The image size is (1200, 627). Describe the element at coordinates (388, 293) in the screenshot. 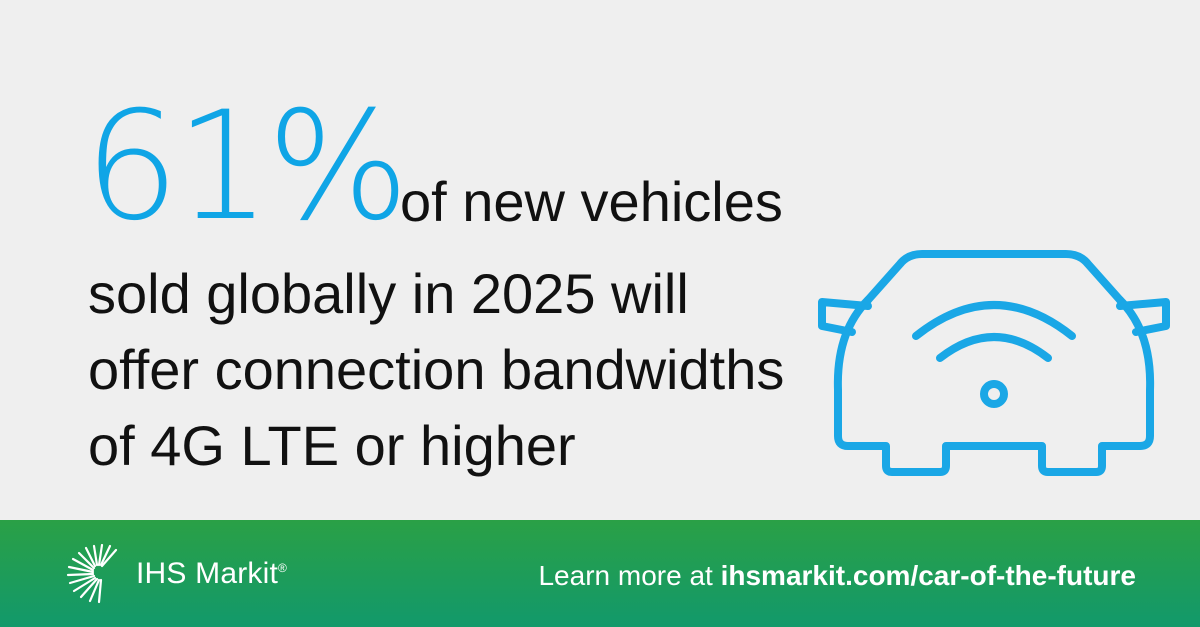

I see `headline-line-2: sold globally in 2025 will` at that location.